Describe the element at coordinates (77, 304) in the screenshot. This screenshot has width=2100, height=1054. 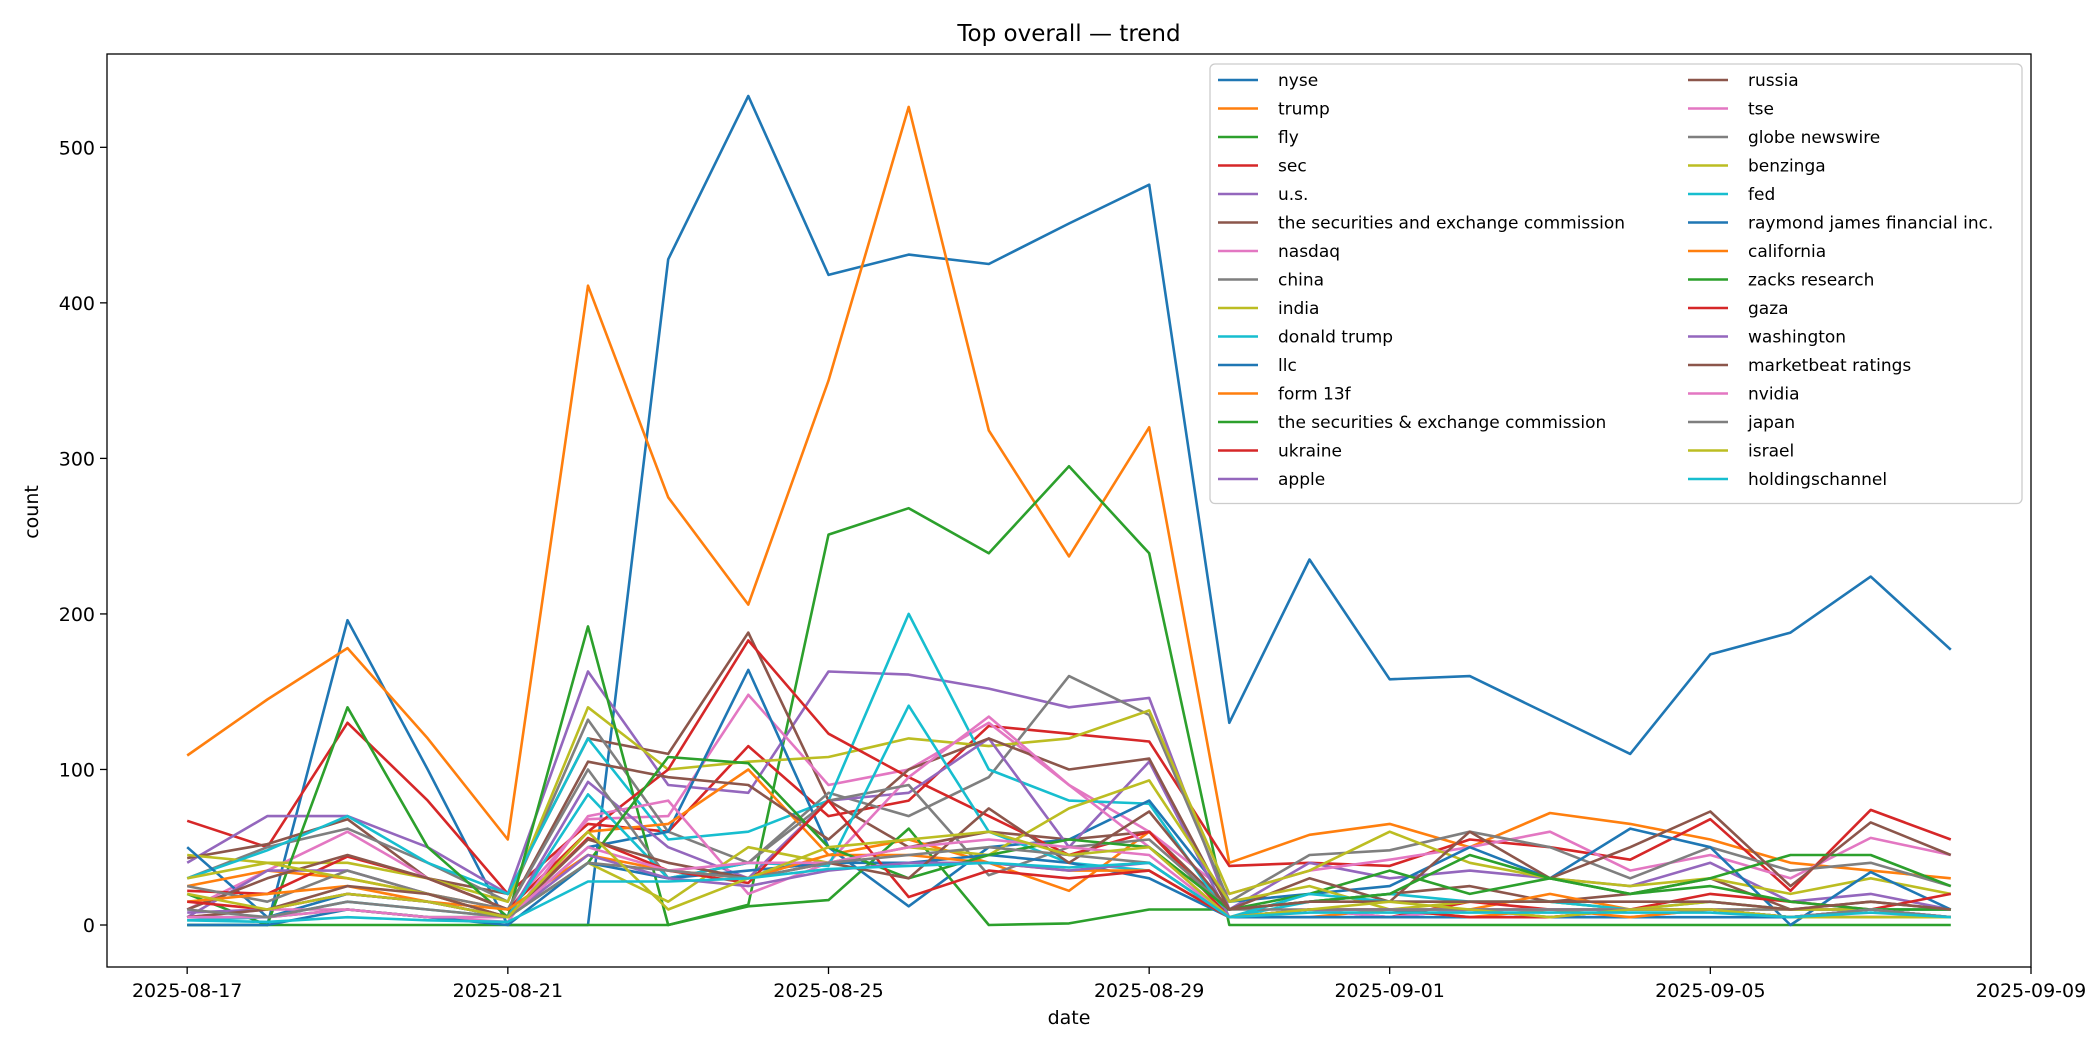
I see `y-tick-label-4: 400` at that location.